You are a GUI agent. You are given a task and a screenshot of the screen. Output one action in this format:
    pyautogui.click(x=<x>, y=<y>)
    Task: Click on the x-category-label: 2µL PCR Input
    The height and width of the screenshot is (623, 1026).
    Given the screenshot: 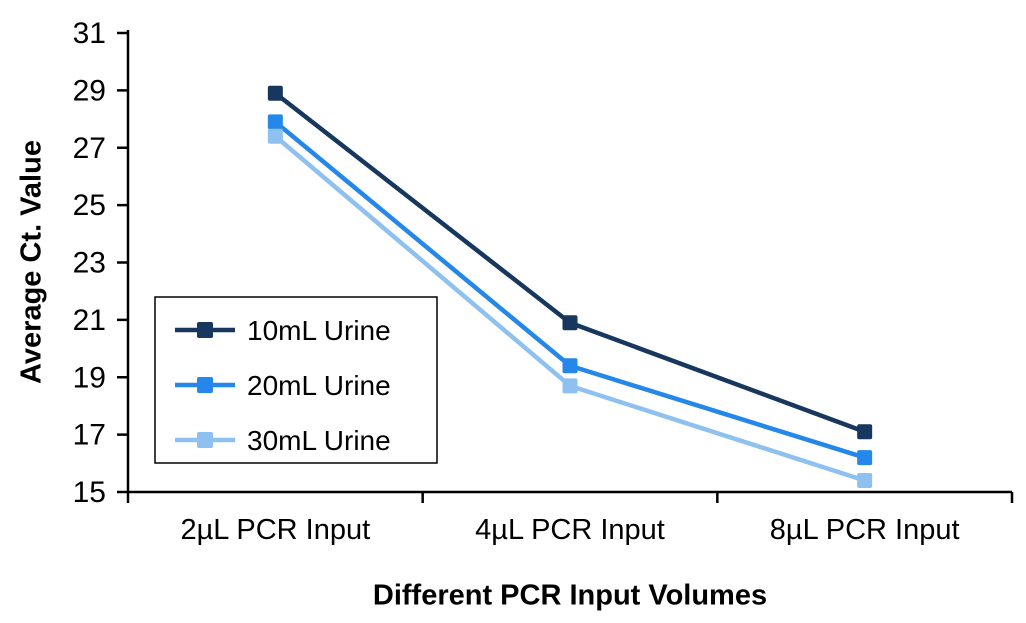 What is the action you would take?
    pyautogui.click(x=275, y=530)
    